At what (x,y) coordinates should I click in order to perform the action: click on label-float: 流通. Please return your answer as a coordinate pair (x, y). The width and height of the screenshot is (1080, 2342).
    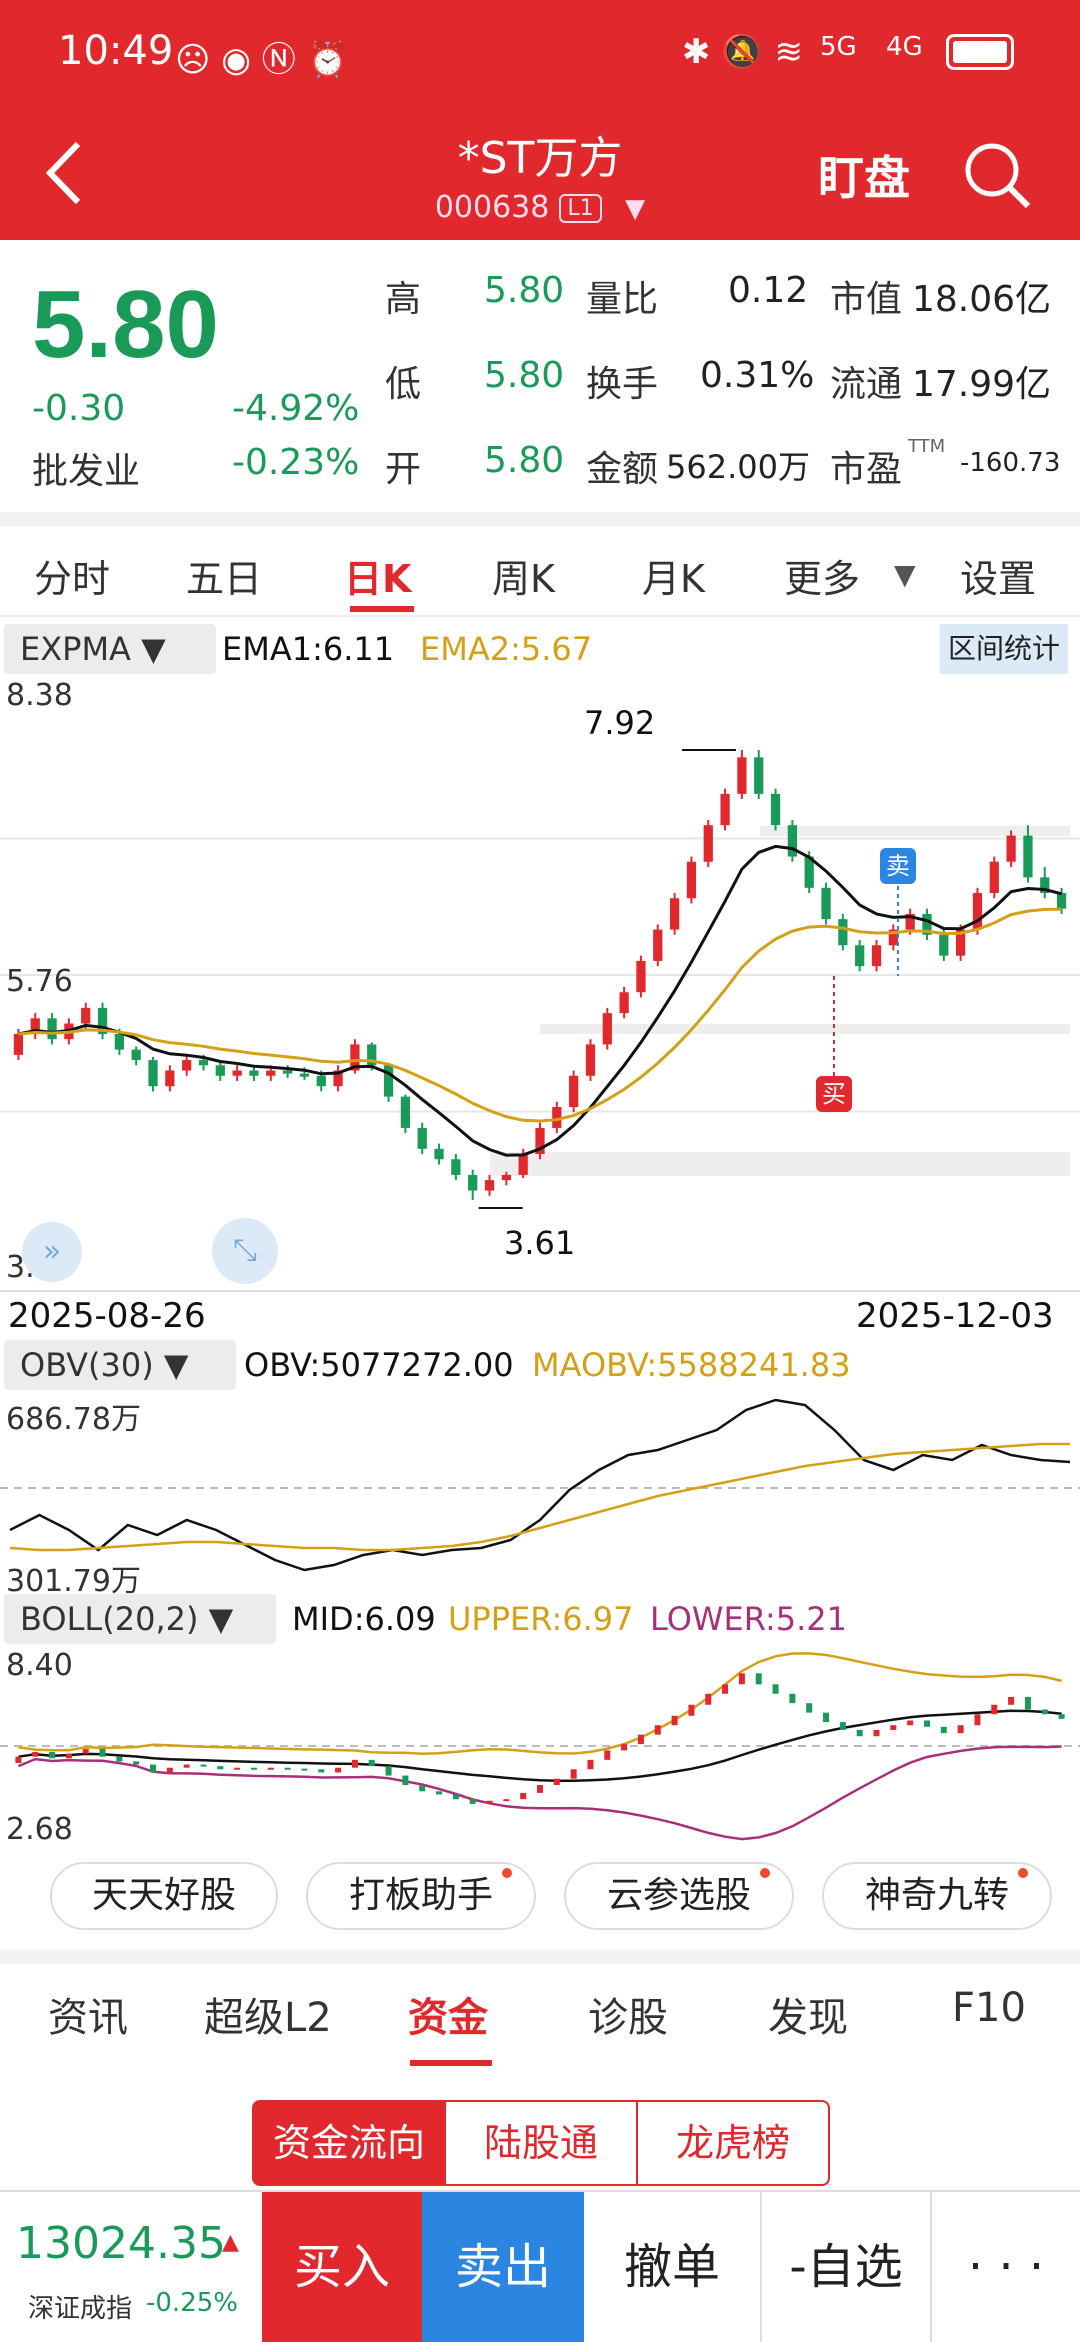
    Looking at the image, I should click on (866, 384).